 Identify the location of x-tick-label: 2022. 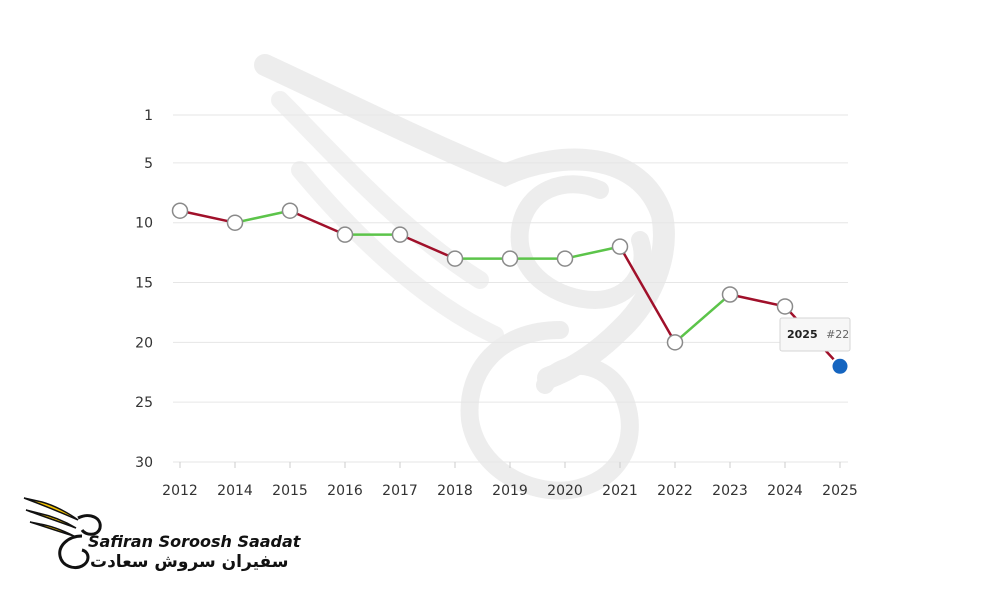
(675, 491).